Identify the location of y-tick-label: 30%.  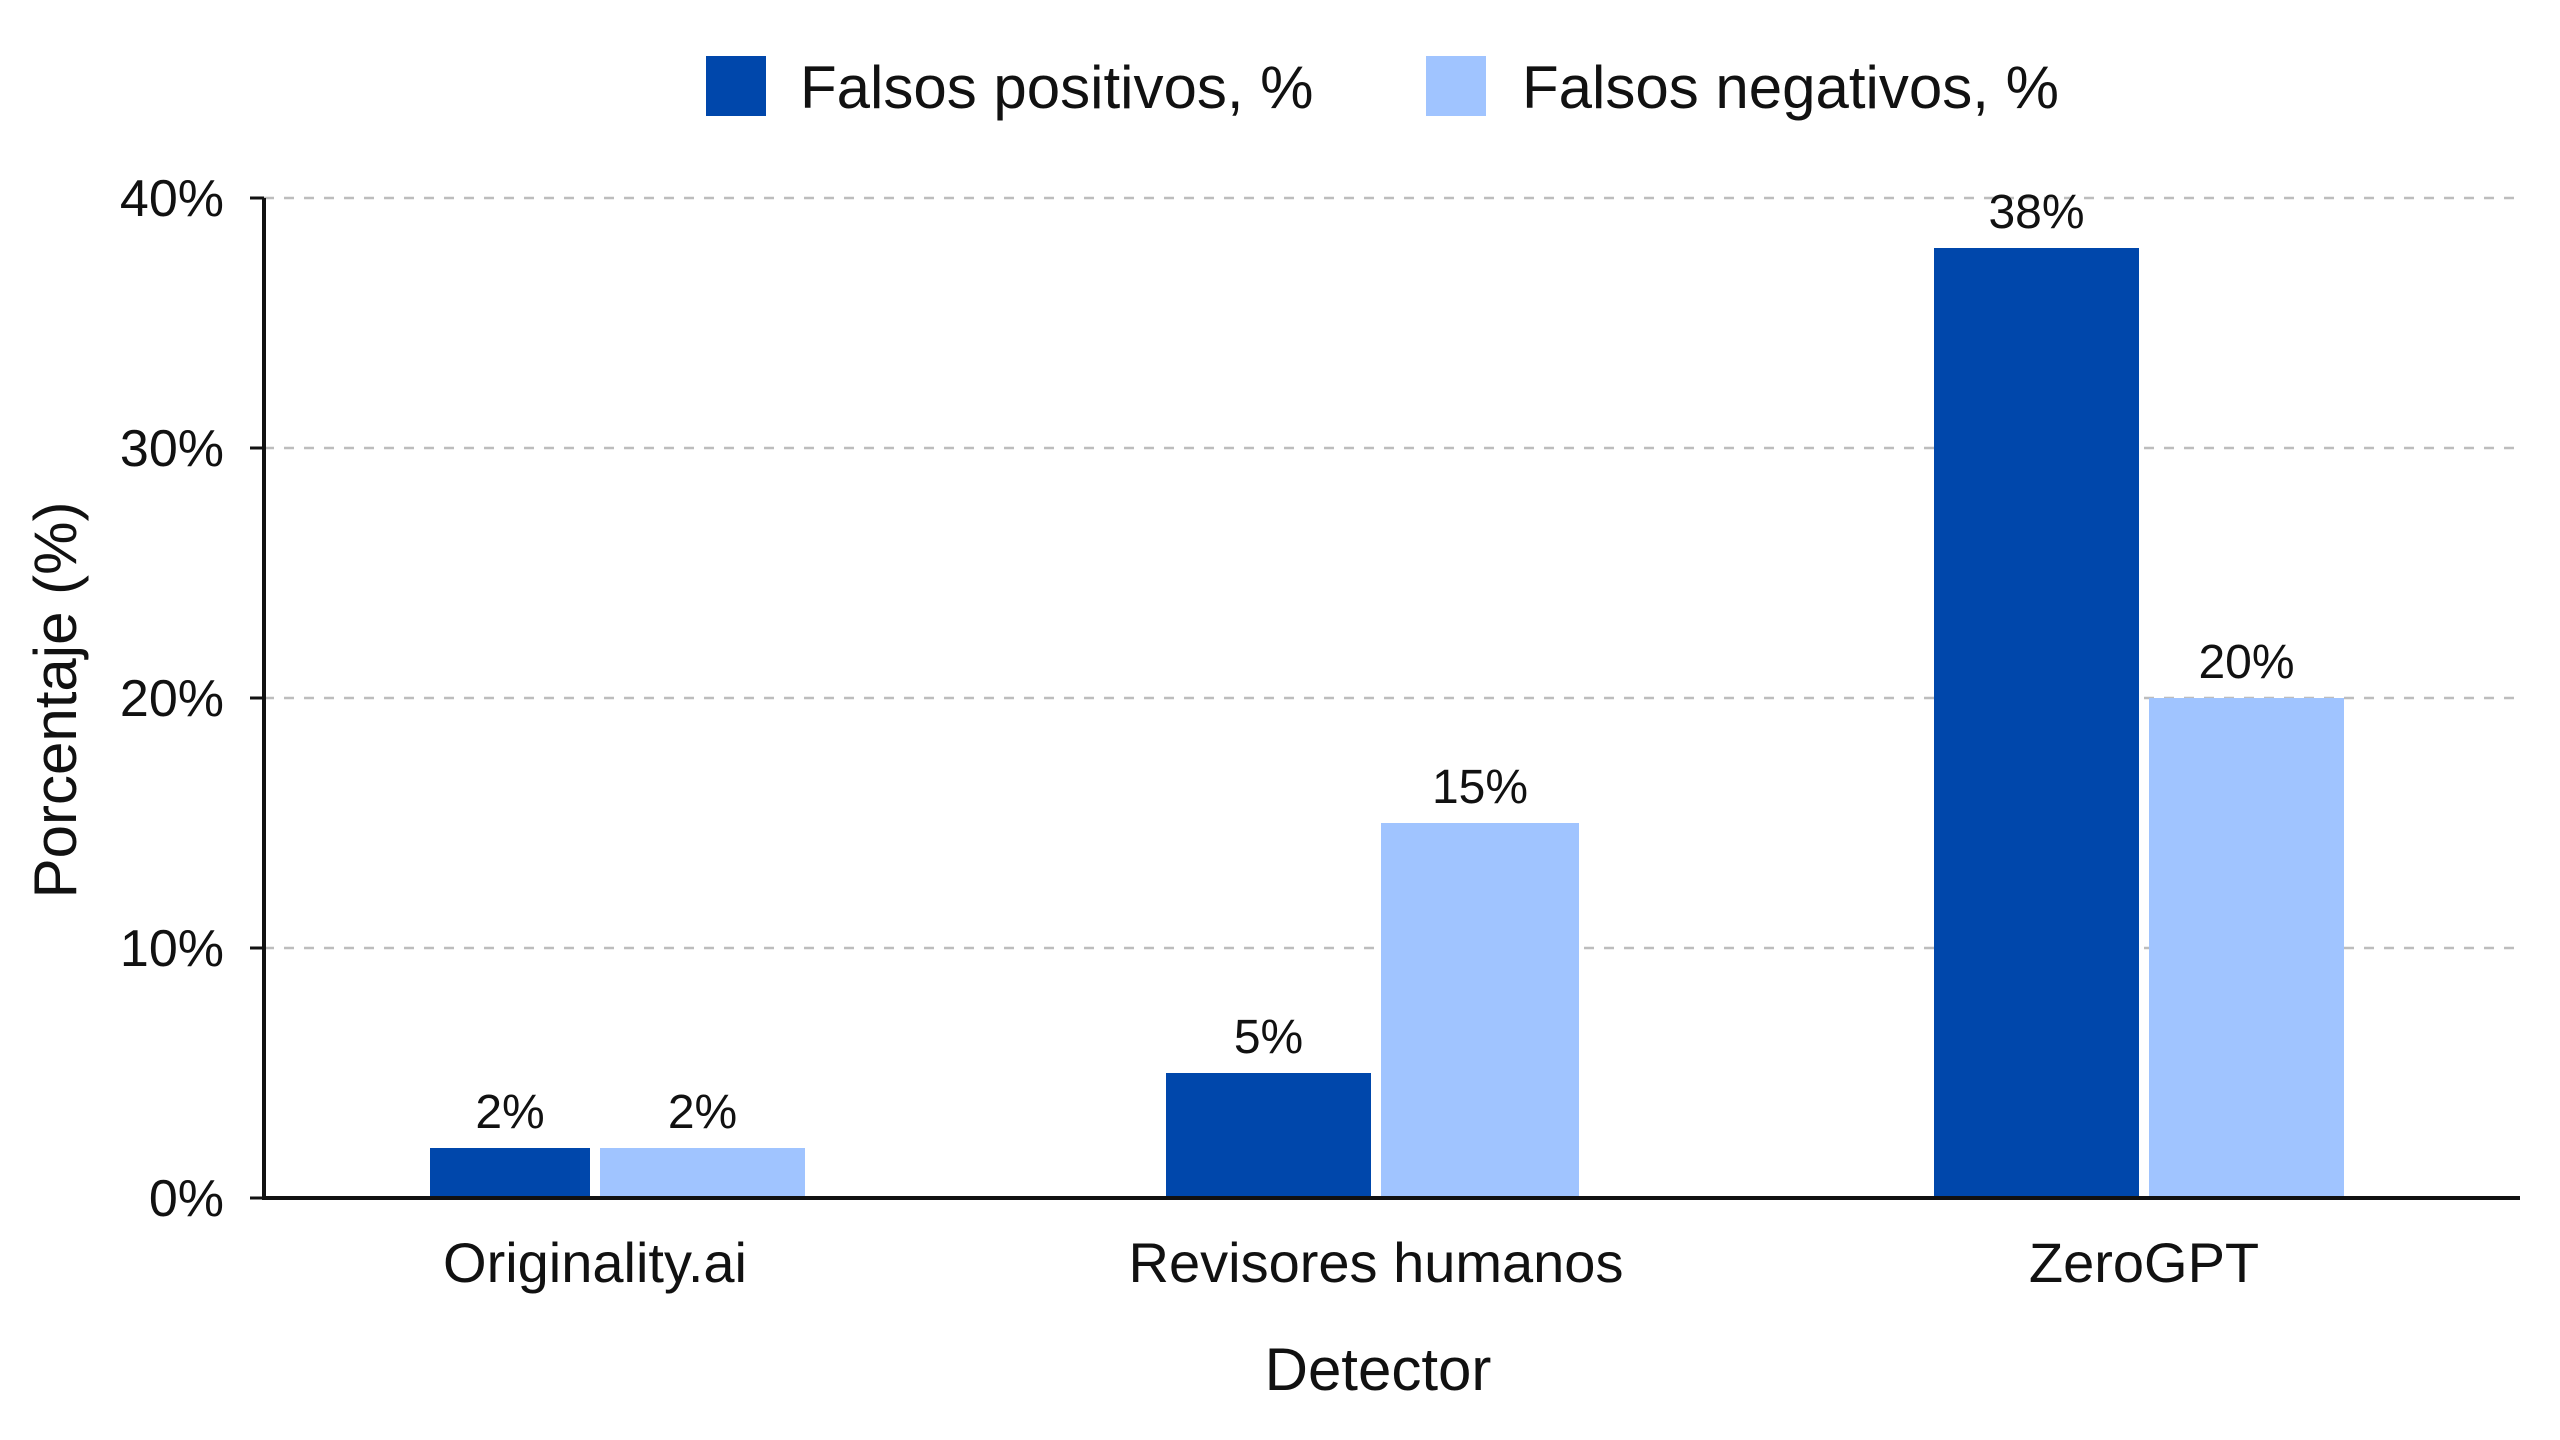
(172, 449).